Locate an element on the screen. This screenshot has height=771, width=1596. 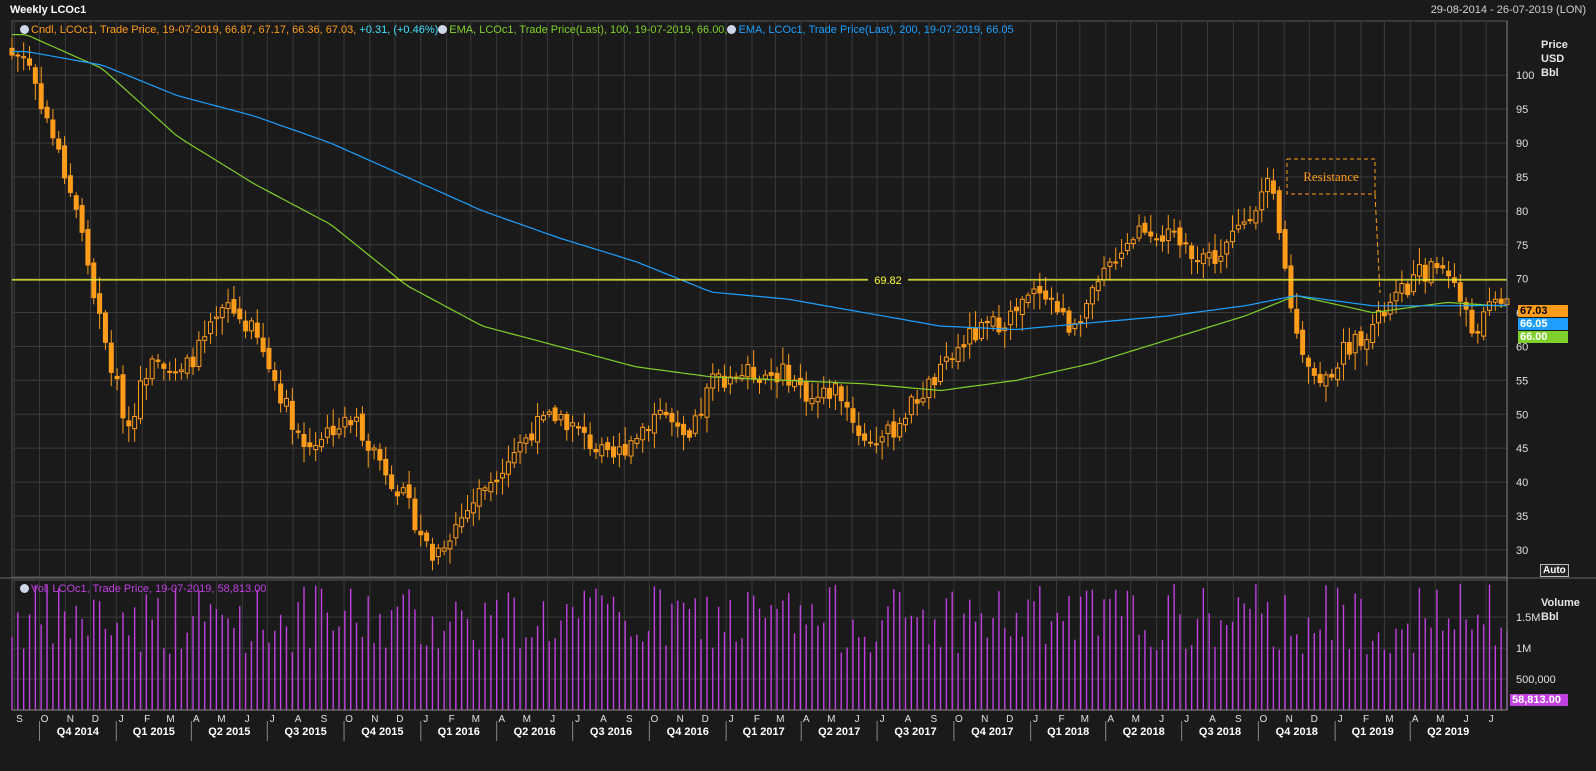
x-tick-label-quarter: Q1 2017 is located at coordinates (764, 732).